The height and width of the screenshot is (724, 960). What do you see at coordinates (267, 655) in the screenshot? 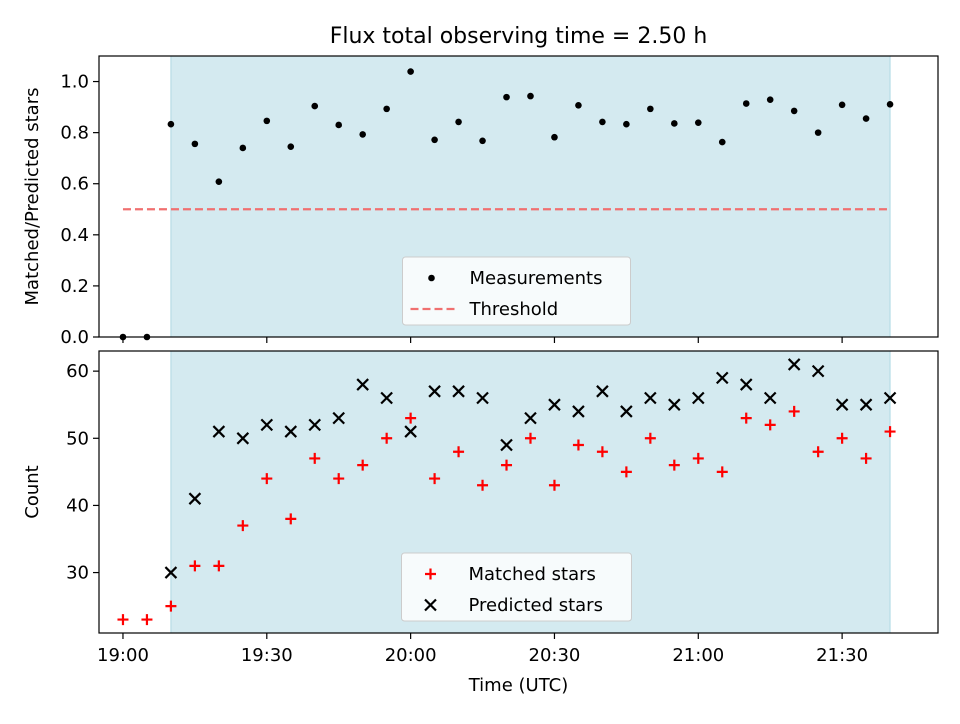
I see `x-tick-label: 19:30` at bounding box center [267, 655].